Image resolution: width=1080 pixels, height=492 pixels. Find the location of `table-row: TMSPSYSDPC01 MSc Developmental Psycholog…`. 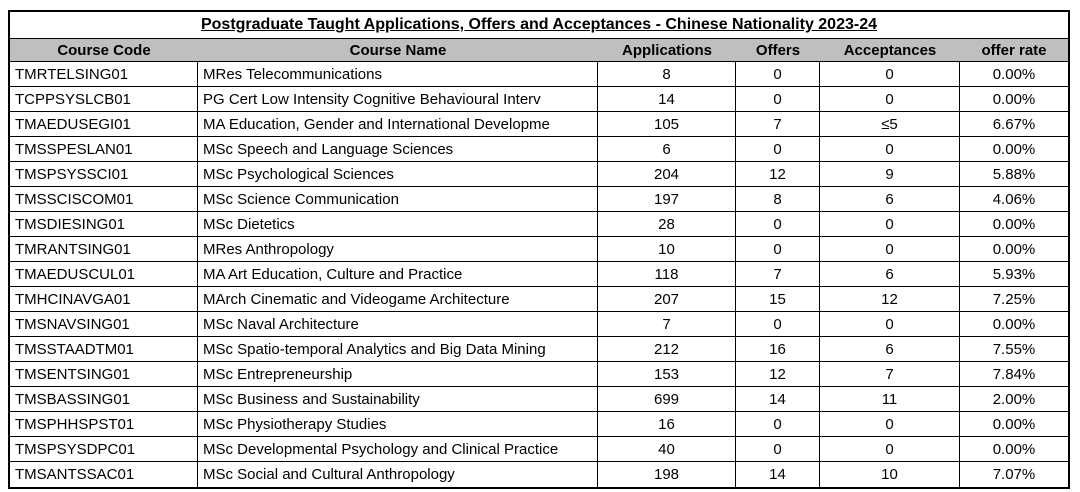

table-row: TMSPSYSDPC01 MSc Developmental Psycholog… is located at coordinates (539, 449).